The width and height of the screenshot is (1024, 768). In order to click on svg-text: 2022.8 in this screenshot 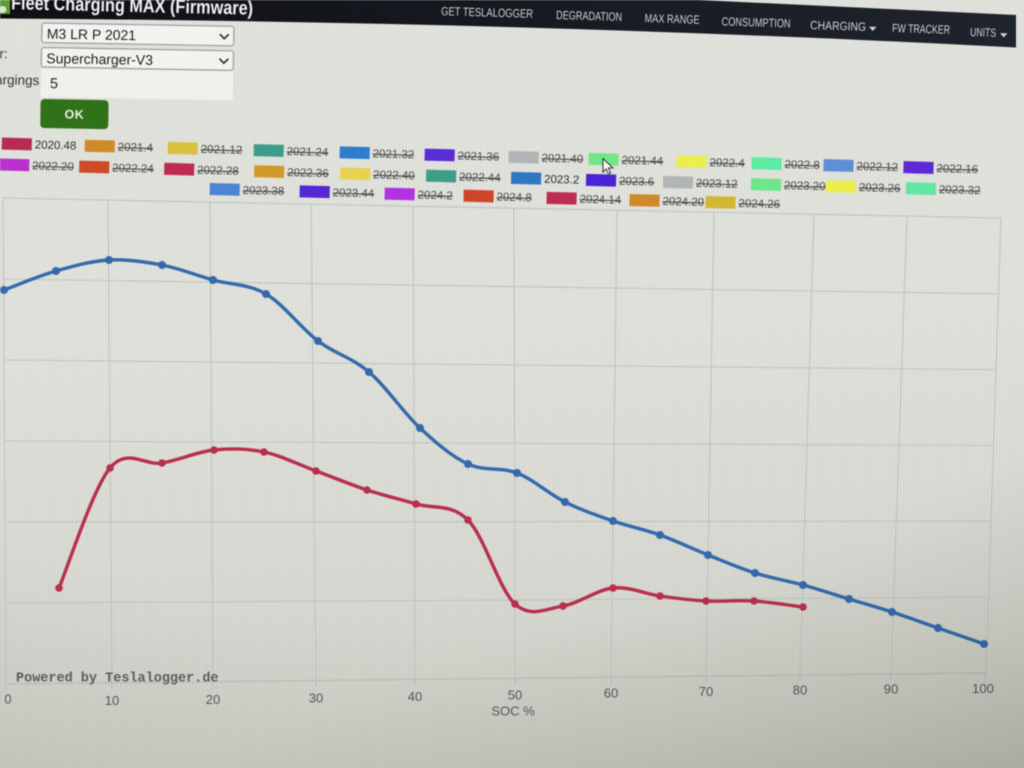, I will do `click(801, 165)`.